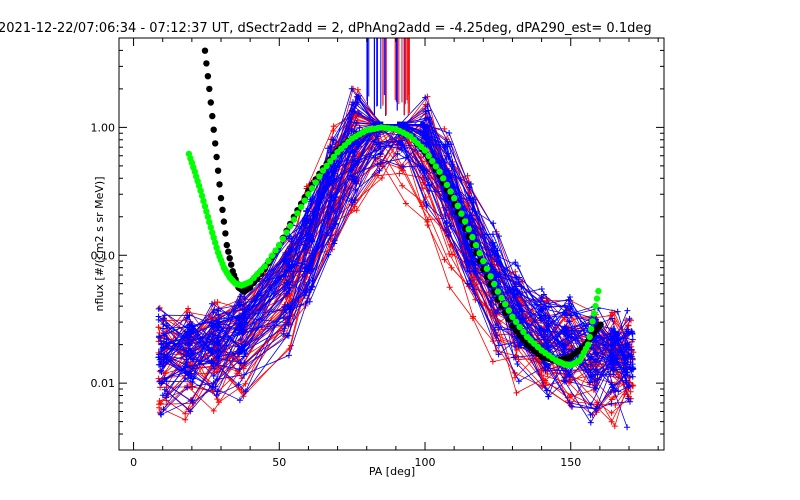 The image size is (800, 500). I want to click on x-tick-label-0: 0, so click(133, 462).